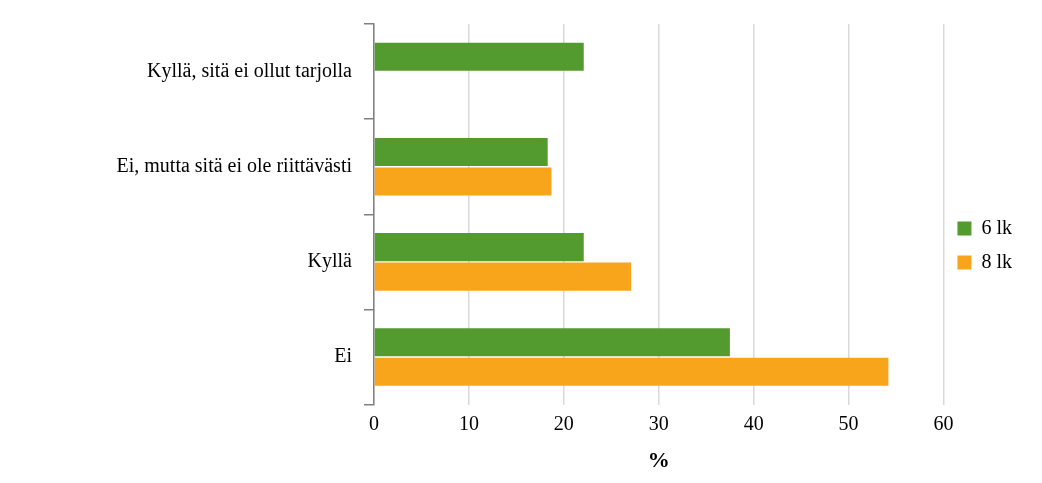  I want to click on x-tick-label: 20, so click(563, 422).